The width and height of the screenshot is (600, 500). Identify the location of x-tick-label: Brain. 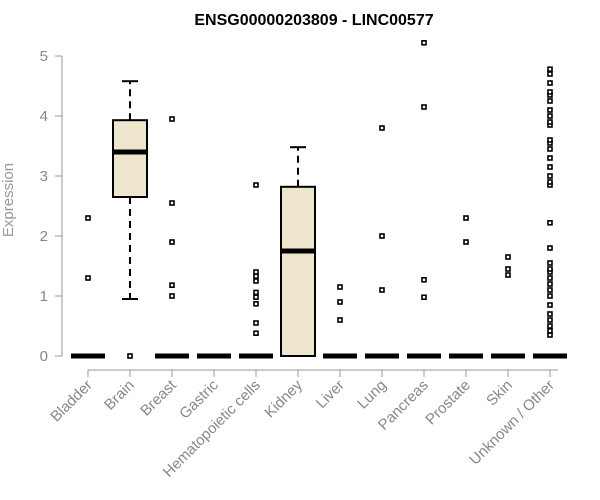
(119, 395).